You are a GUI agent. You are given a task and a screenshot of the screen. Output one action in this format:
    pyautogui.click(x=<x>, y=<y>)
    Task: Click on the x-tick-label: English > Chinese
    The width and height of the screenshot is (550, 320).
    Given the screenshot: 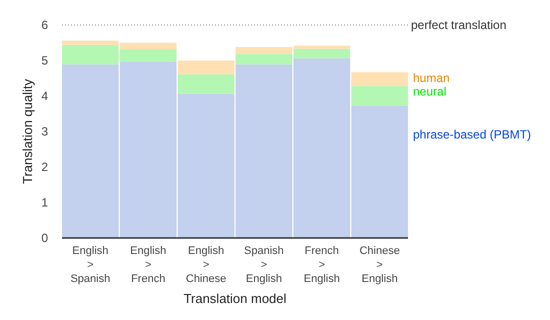 What is the action you would take?
    pyautogui.click(x=206, y=265)
    